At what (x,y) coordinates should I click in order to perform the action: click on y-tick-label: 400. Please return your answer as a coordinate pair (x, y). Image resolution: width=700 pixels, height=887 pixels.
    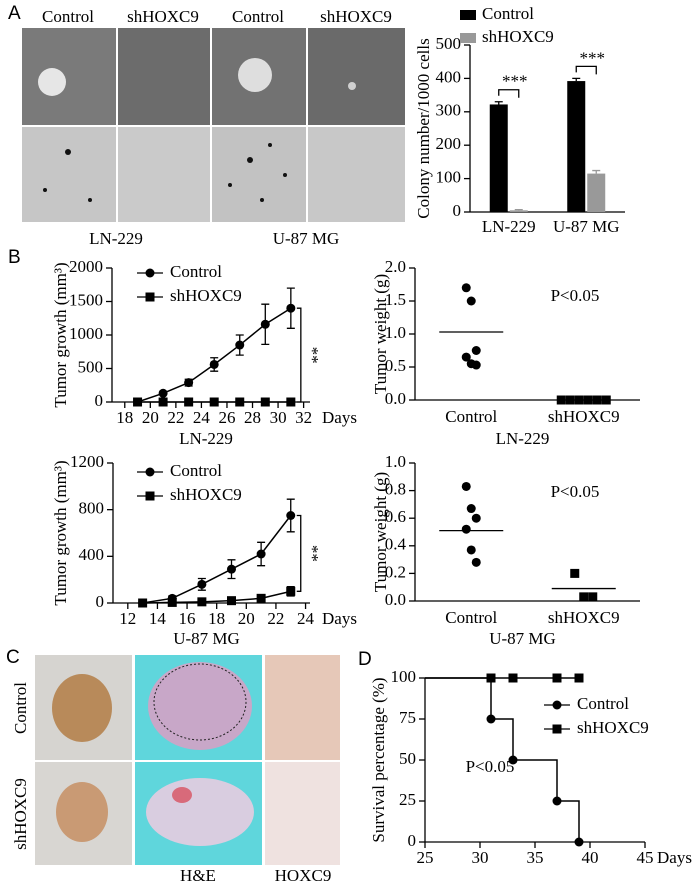
    Looking at the image, I should click on (92, 554).